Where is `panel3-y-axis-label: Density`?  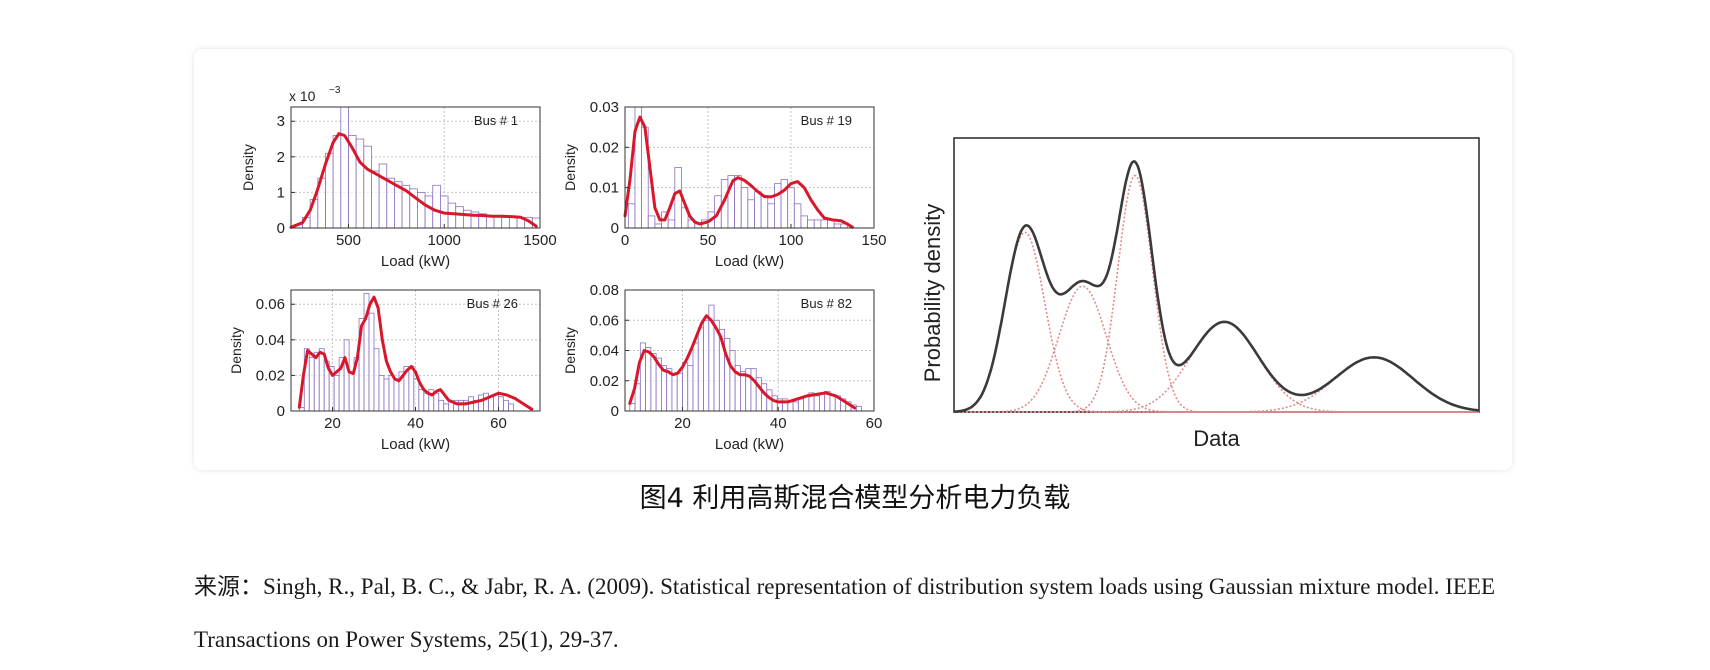 panel3-y-axis-label: Density is located at coordinates (236, 350).